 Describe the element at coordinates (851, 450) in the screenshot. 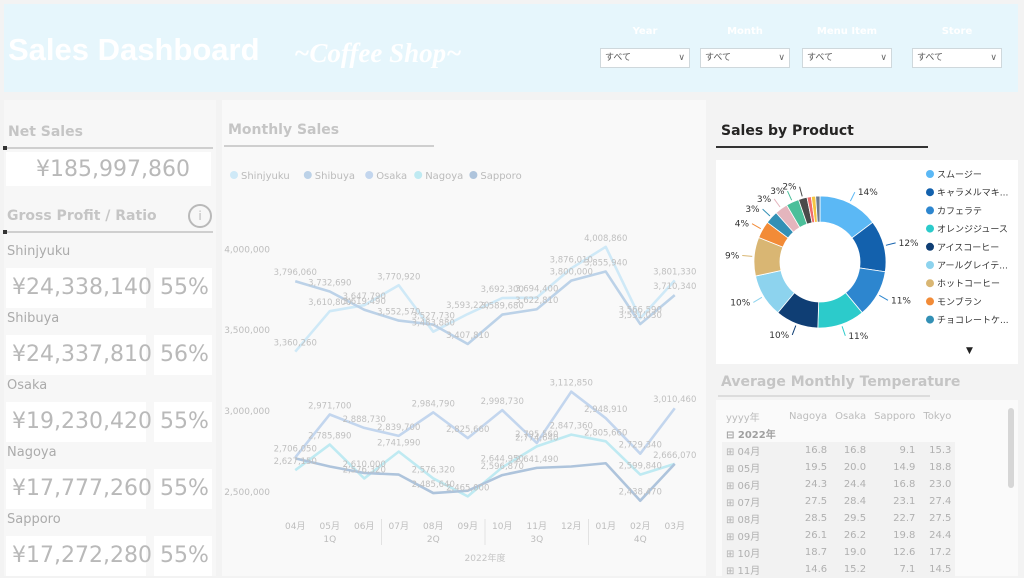

I see `osaka-cell: 16.8` at that location.